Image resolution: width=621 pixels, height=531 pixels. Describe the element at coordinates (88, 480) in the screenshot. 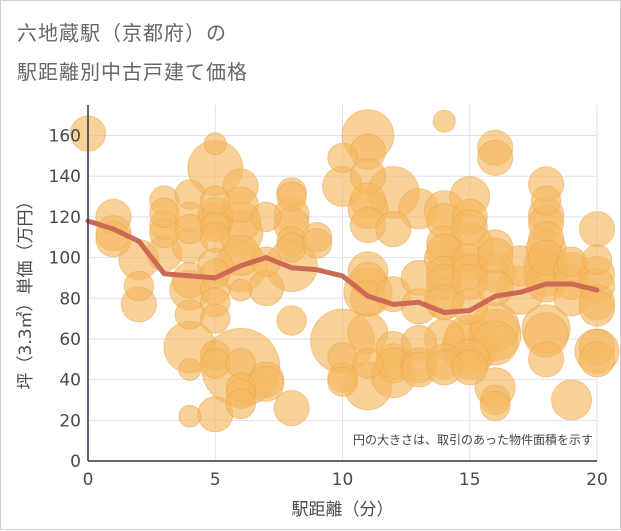

I see `x-tick-label: 0` at that location.